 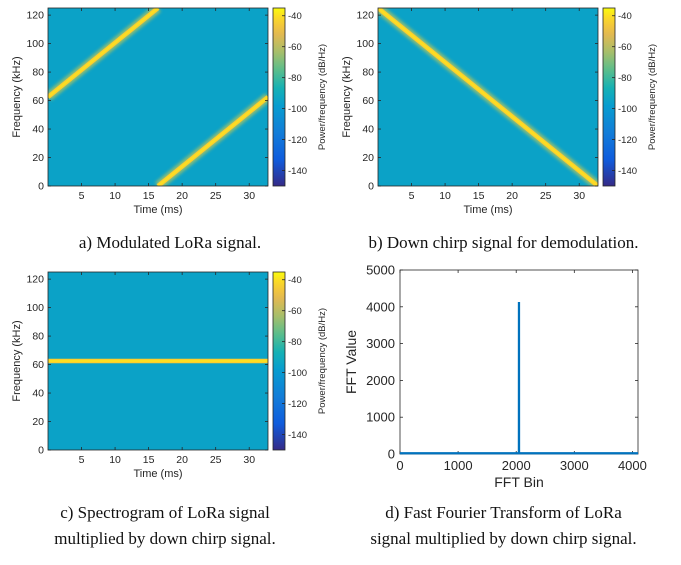 What do you see at coordinates (503, 538) in the screenshot?
I see `caption-d-line2: signal multiplied by down chirp signal.` at bounding box center [503, 538].